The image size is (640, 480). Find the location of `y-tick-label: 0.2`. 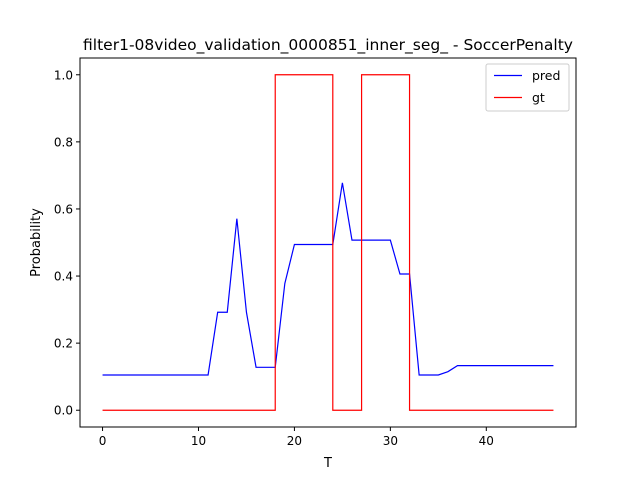

y-tick-label: 0.2 is located at coordinates (63, 344).